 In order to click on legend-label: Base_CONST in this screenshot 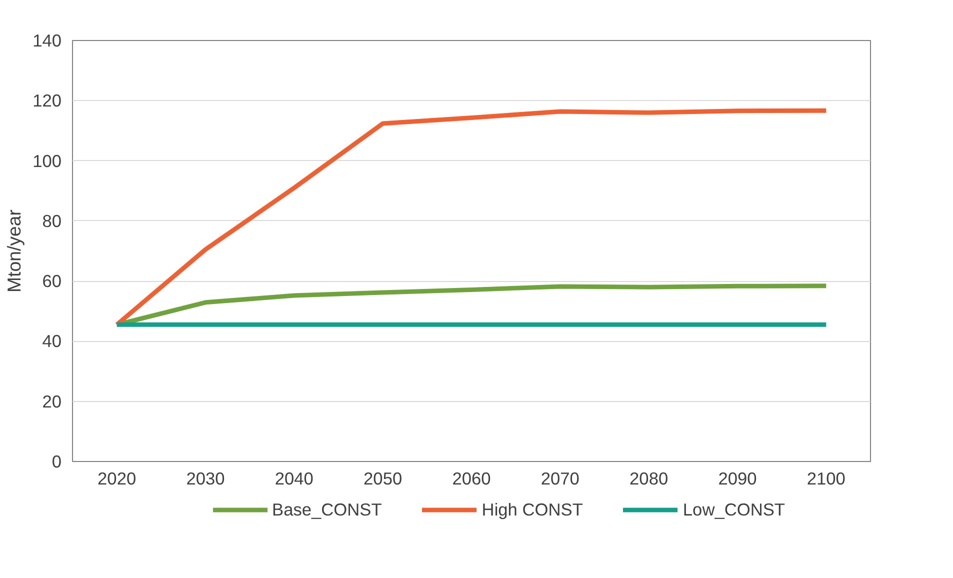, I will do `click(327, 509)`.